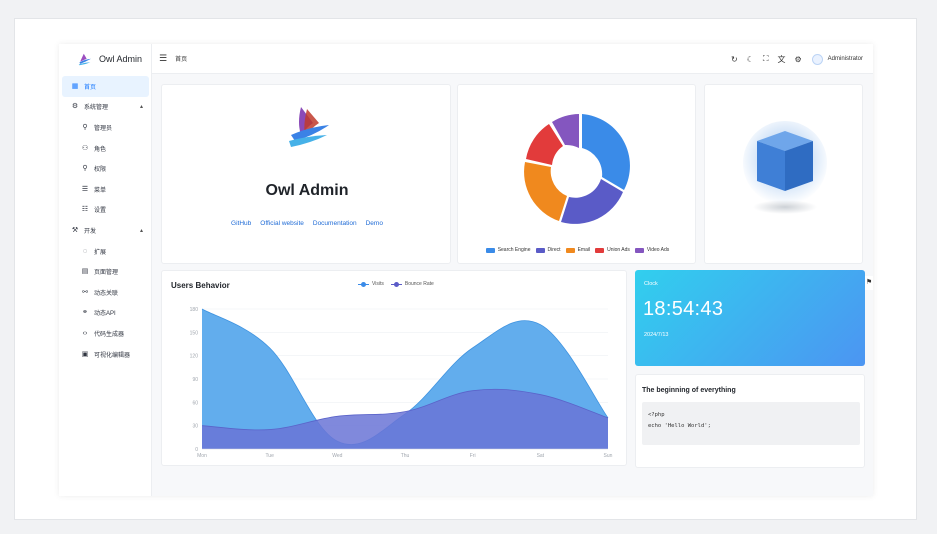  What do you see at coordinates (869, 283) in the screenshot?
I see `pin-icon: ⚑` at bounding box center [869, 283].